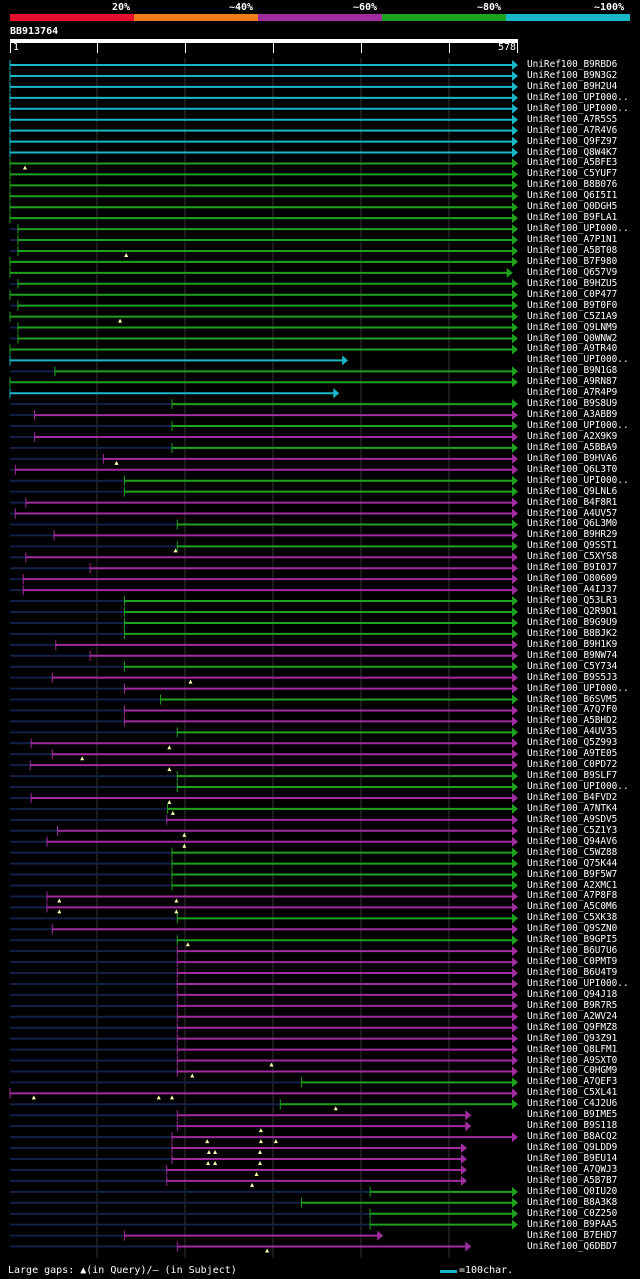 This screenshot has width=640, height=1279. Describe the element at coordinates (572, 316) in the screenshot. I see `hit-label: UniRef100_C5Z1A9` at that location.